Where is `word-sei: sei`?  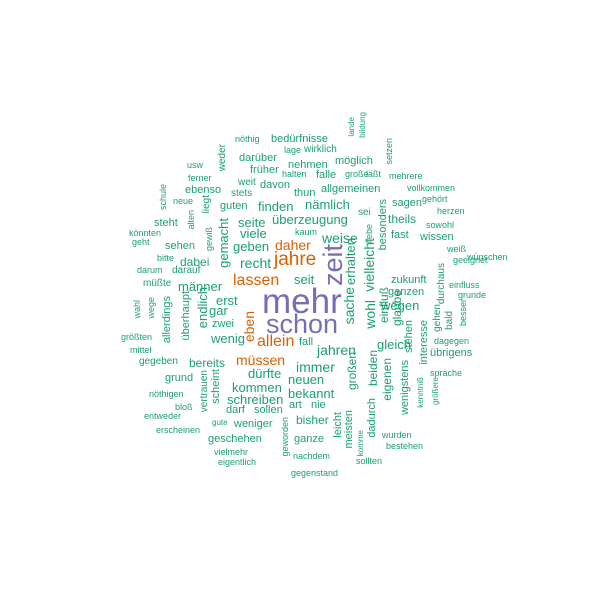 word-sei: sei is located at coordinates (364, 212).